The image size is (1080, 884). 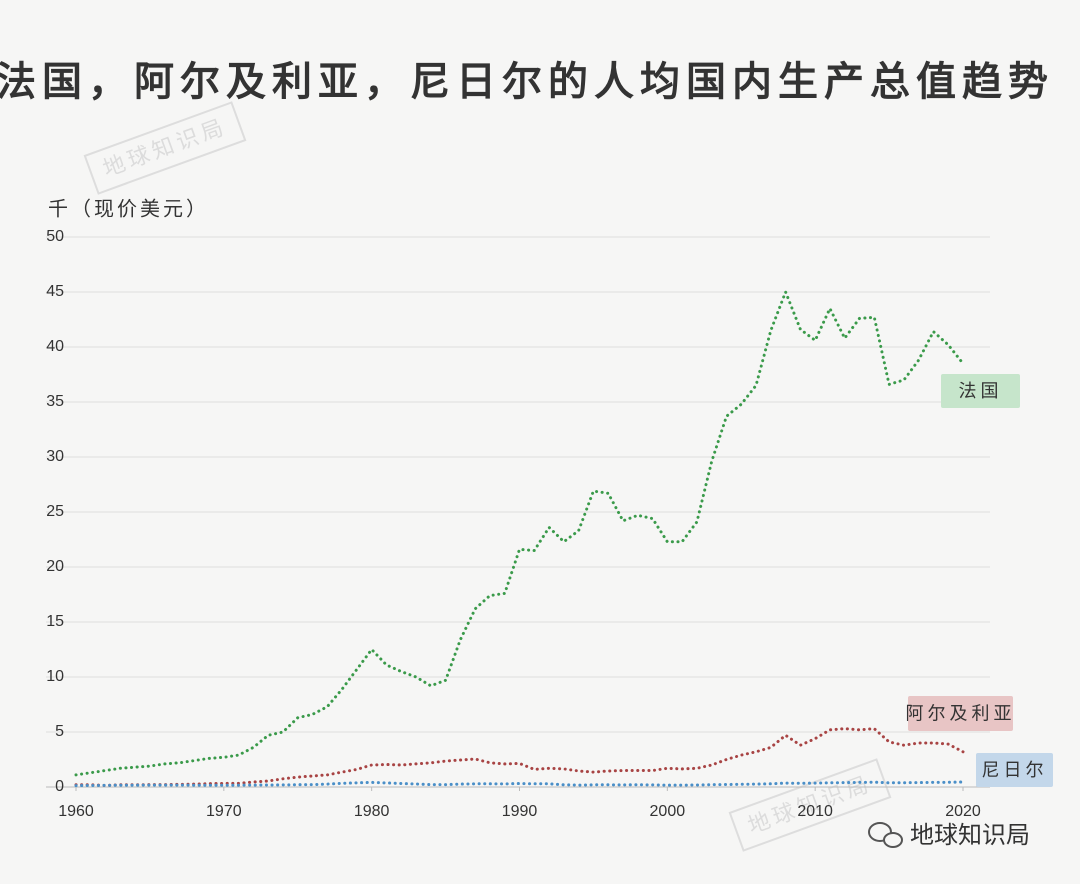 I want to click on x-tick-label: 1960, so click(x=76, y=811).